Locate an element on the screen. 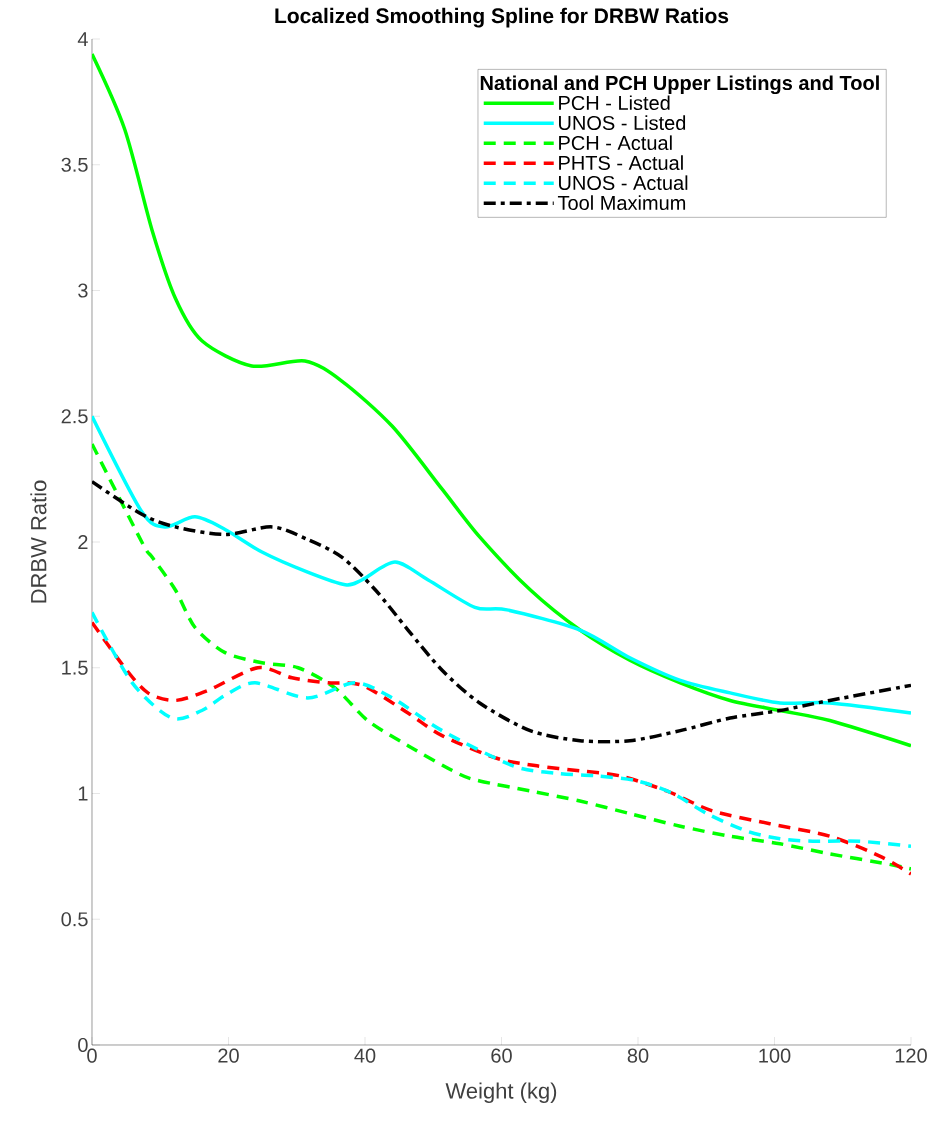 The height and width of the screenshot is (1124, 935). y-tick-label: 2 is located at coordinates (83, 542).